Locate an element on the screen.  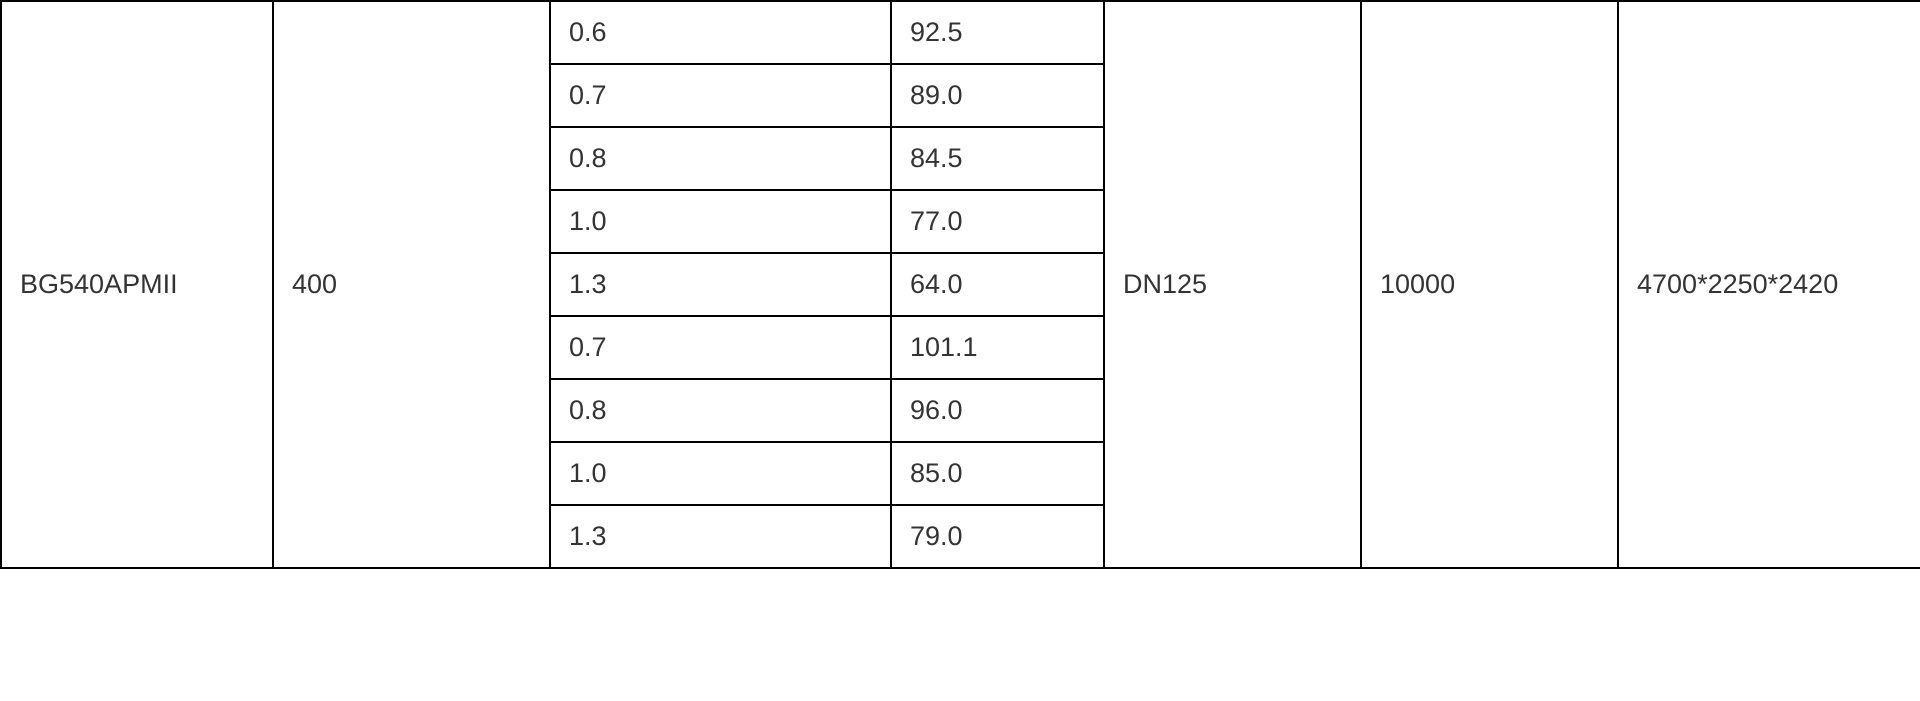
cell-capacity: 85.0 is located at coordinates (997, 473).